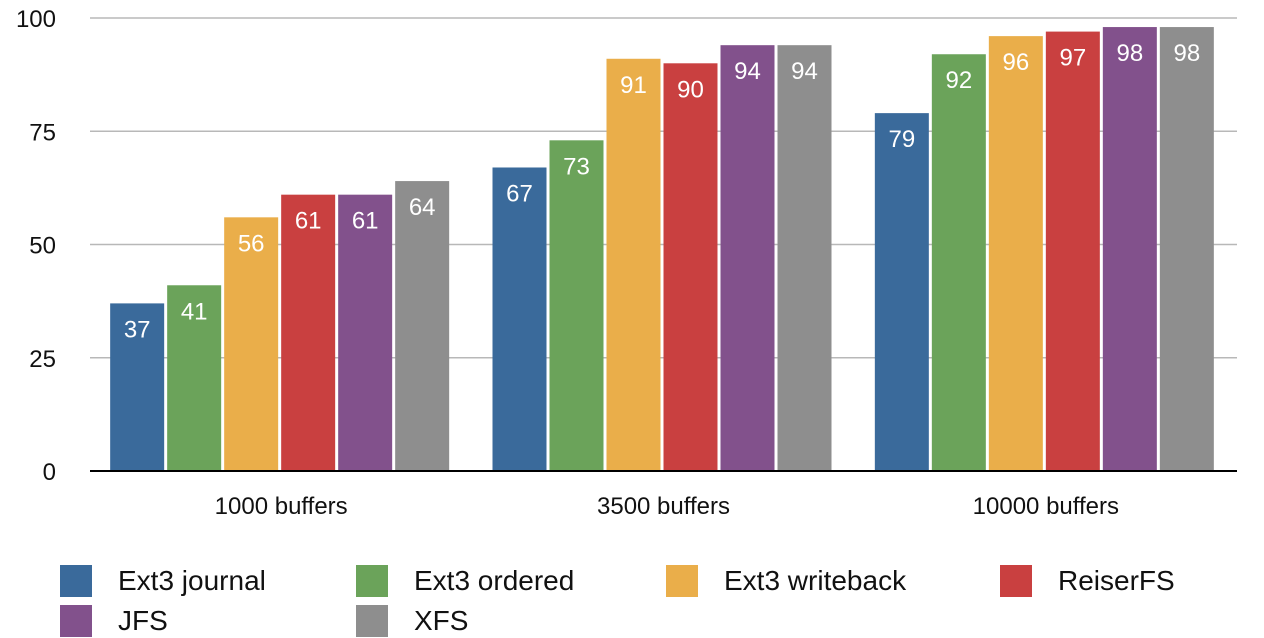  What do you see at coordinates (281, 506) in the screenshot?
I see `x-tick-label: 1000 buffers` at bounding box center [281, 506].